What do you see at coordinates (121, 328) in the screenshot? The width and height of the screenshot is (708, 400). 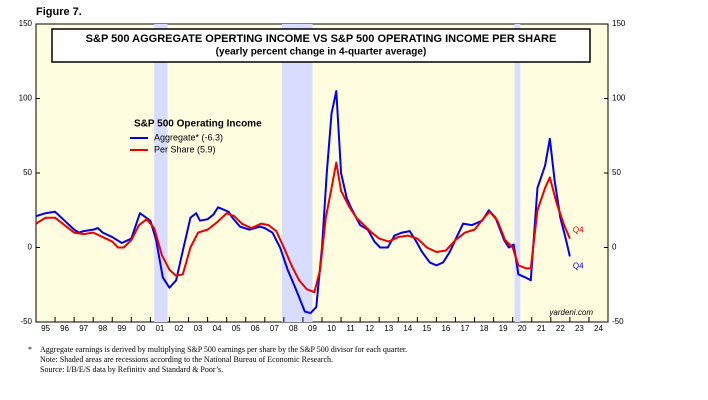 I see `x-tick-label: 99` at bounding box center [121, 328].